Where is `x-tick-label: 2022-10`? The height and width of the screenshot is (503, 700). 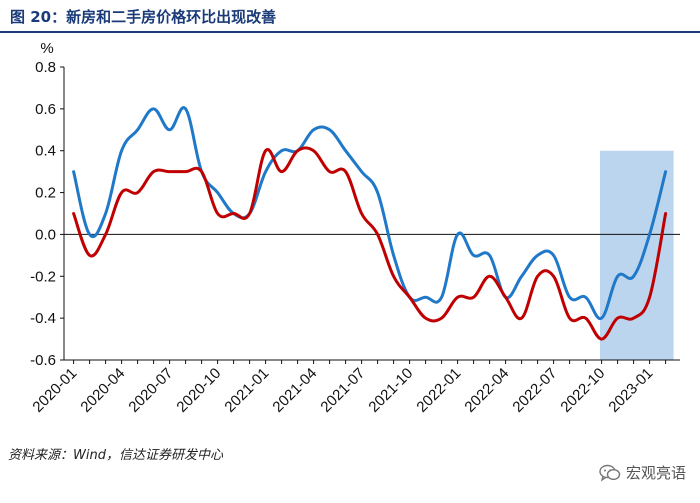
x-tick-label: 2022-10 is located at coordinates (582, 390).